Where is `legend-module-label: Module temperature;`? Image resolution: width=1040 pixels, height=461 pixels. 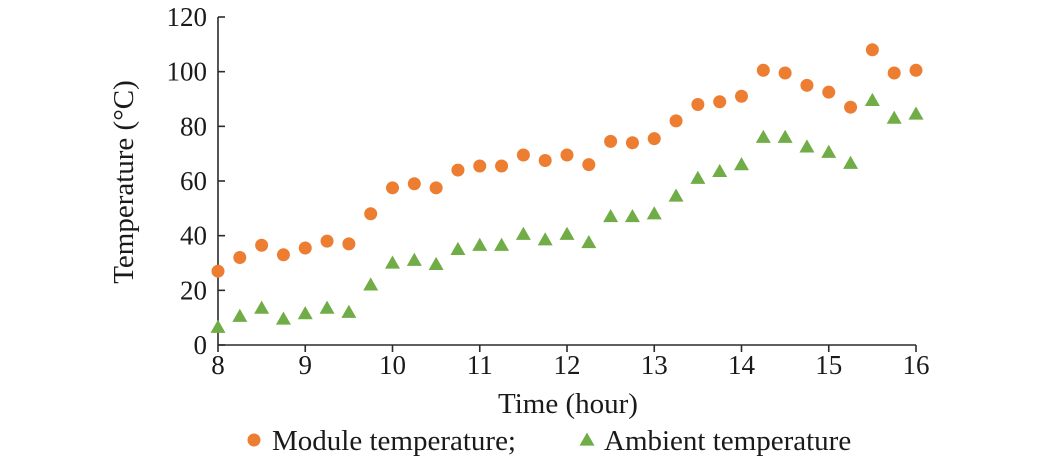 legend-module-label: Module temperature; is located at coordinates (394, 441).